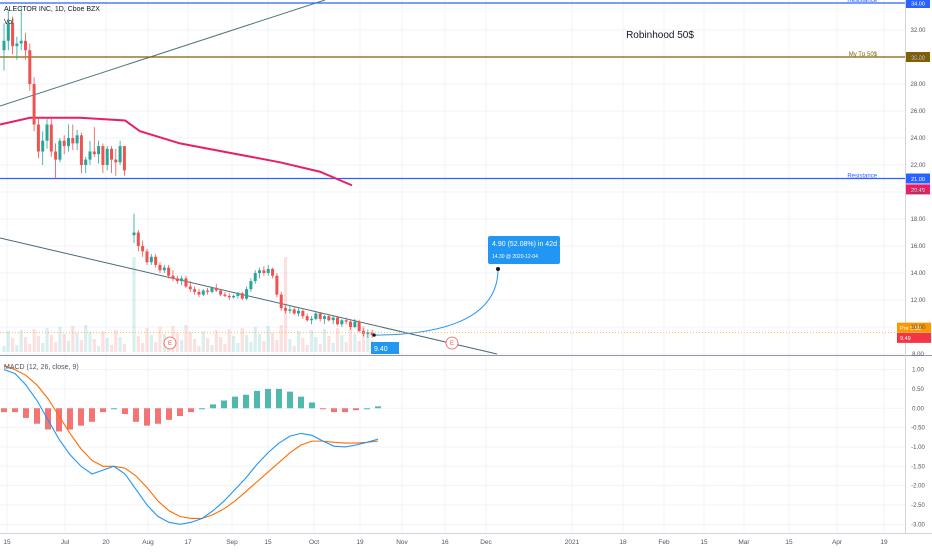 Image resolution: width=932 pixels, height=555 pixels. Describe the element at coordinates (905, 339) in the screenshot. I see `price-badge-text-1: 9.49` at that location.